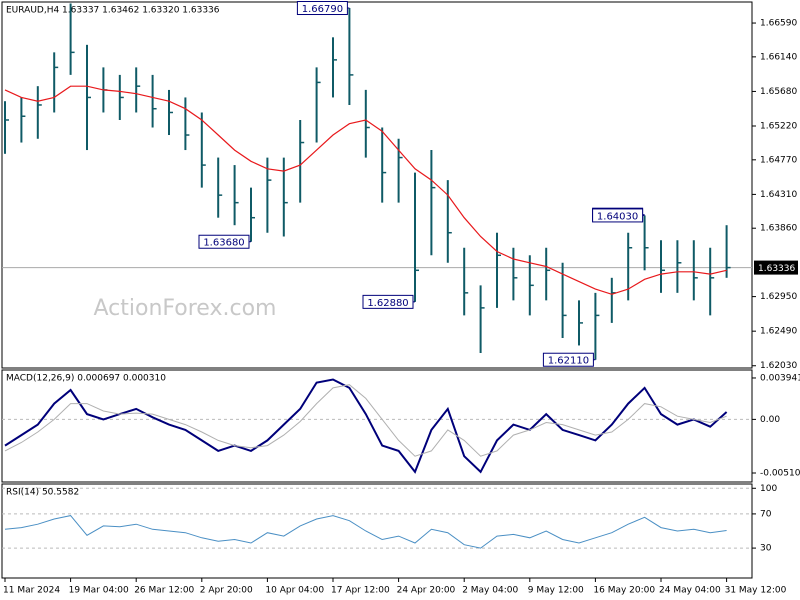 The height and width of the screenshot is (600, 800). I want to click on last-price-label: 1.63336, so click(776, 269).